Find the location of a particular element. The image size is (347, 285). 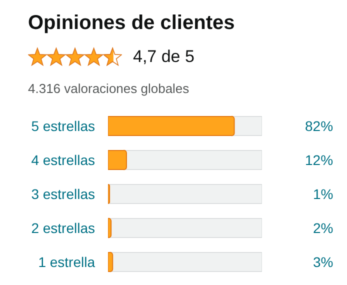

data-label: 82% is located at coordinates (319, 126).